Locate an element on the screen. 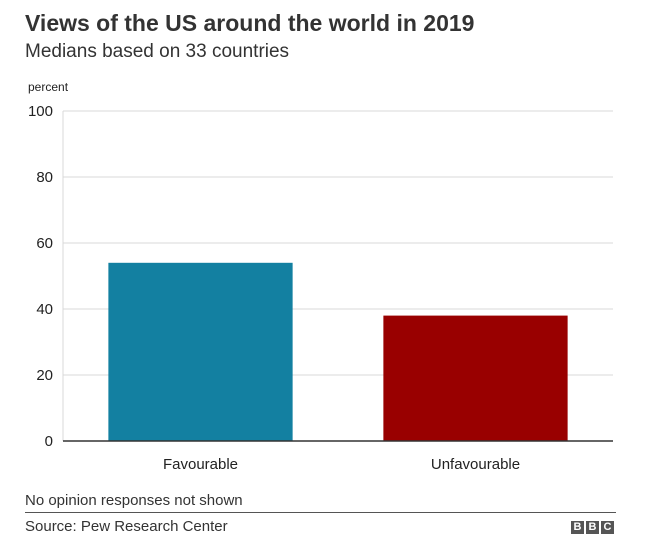 The width and height of the screenshot is (658, 549). y-tick-label-60: 60 is located at coordinates (44, 243).